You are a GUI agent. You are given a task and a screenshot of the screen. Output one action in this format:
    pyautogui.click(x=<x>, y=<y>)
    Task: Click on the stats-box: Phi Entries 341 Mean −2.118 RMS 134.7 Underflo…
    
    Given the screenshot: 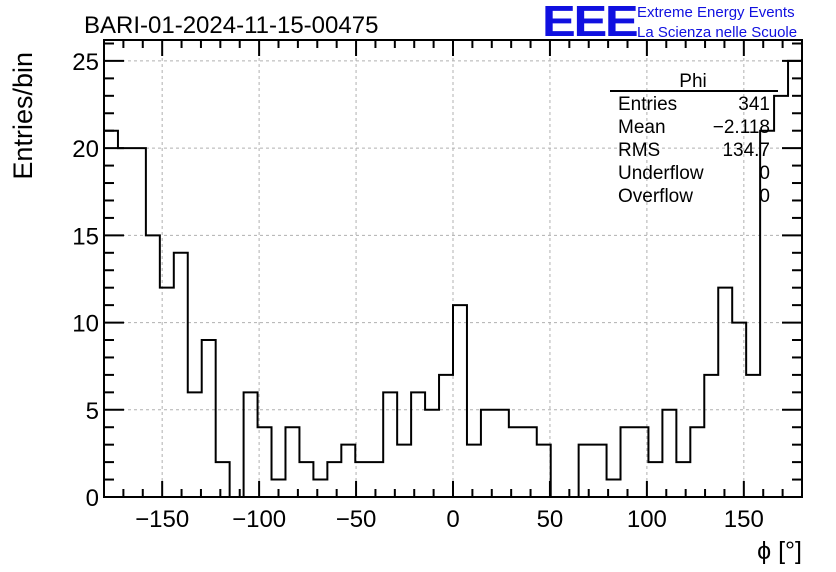 What is the action you would take?
    pyautogui.click(x=694, y=139)
    